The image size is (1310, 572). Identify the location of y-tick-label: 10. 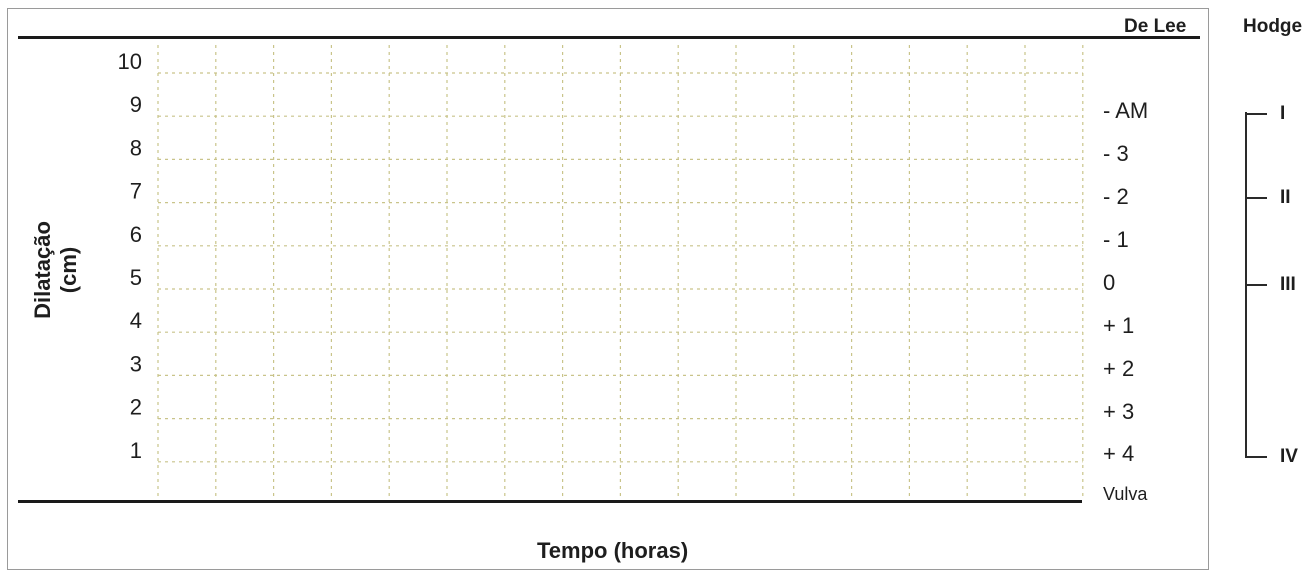
(130, 61).